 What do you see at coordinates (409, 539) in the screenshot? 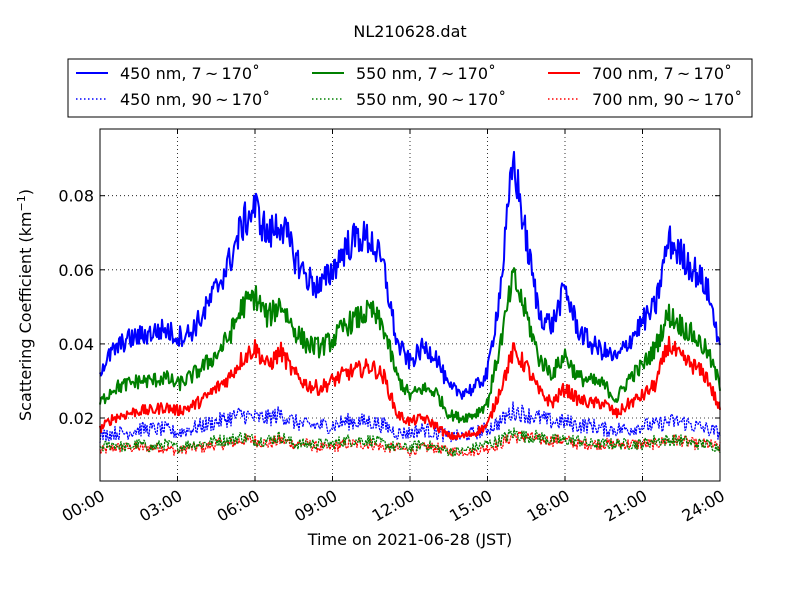
I see `x-axis-label: Time on 2021-06-28 (JST)` at bounding box center [409, 539].